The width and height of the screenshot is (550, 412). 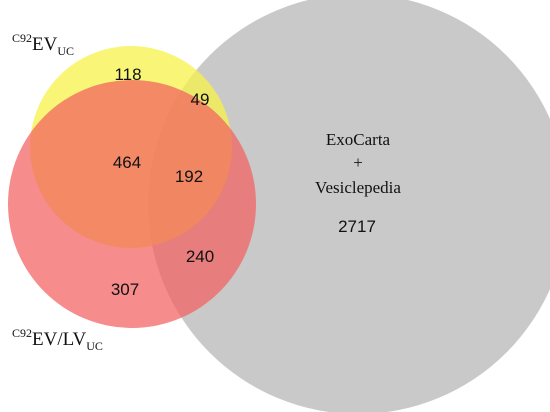 I want to click on count-ev-uc-only: 118, so click(x=127, y=74).